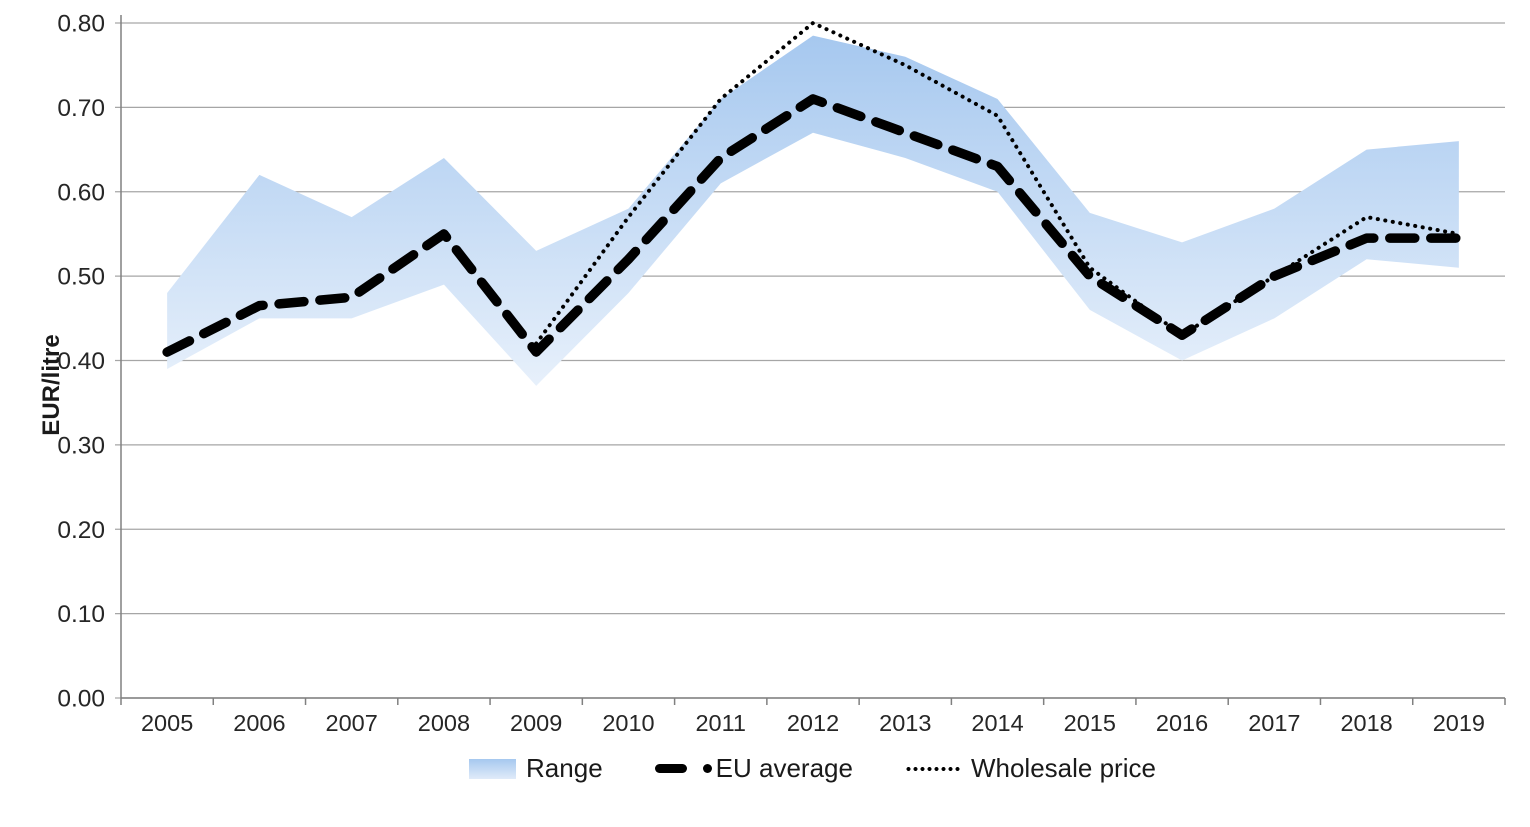  What do you see at coordinates (536, 723) in the screenshot?
I see `x-tick-label: 2009` at bounding box center [536, 723].